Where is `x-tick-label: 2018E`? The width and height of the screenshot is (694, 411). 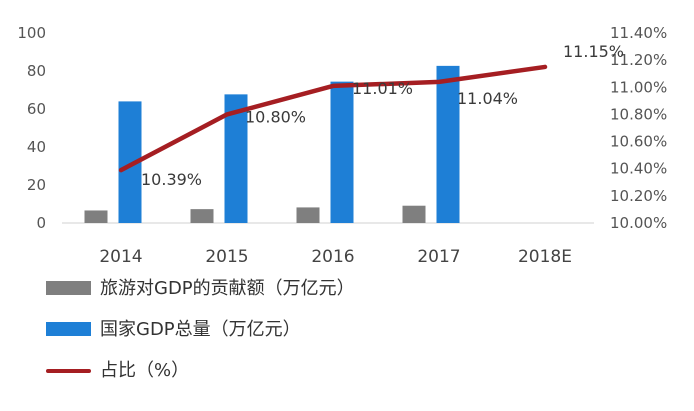 x-tick-label: 2018E is located at coordinates (545, 257).